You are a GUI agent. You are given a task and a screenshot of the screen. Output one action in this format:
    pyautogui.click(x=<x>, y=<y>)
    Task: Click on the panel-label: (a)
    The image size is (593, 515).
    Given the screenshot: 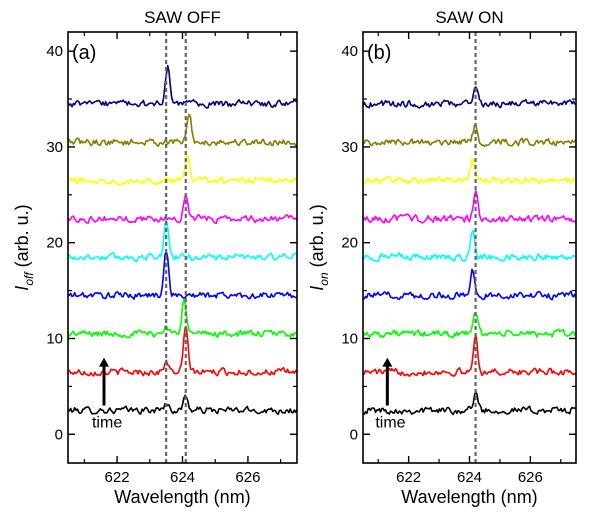 What is the action you would take?
    pyautogui.click(x=84, y=53)
    